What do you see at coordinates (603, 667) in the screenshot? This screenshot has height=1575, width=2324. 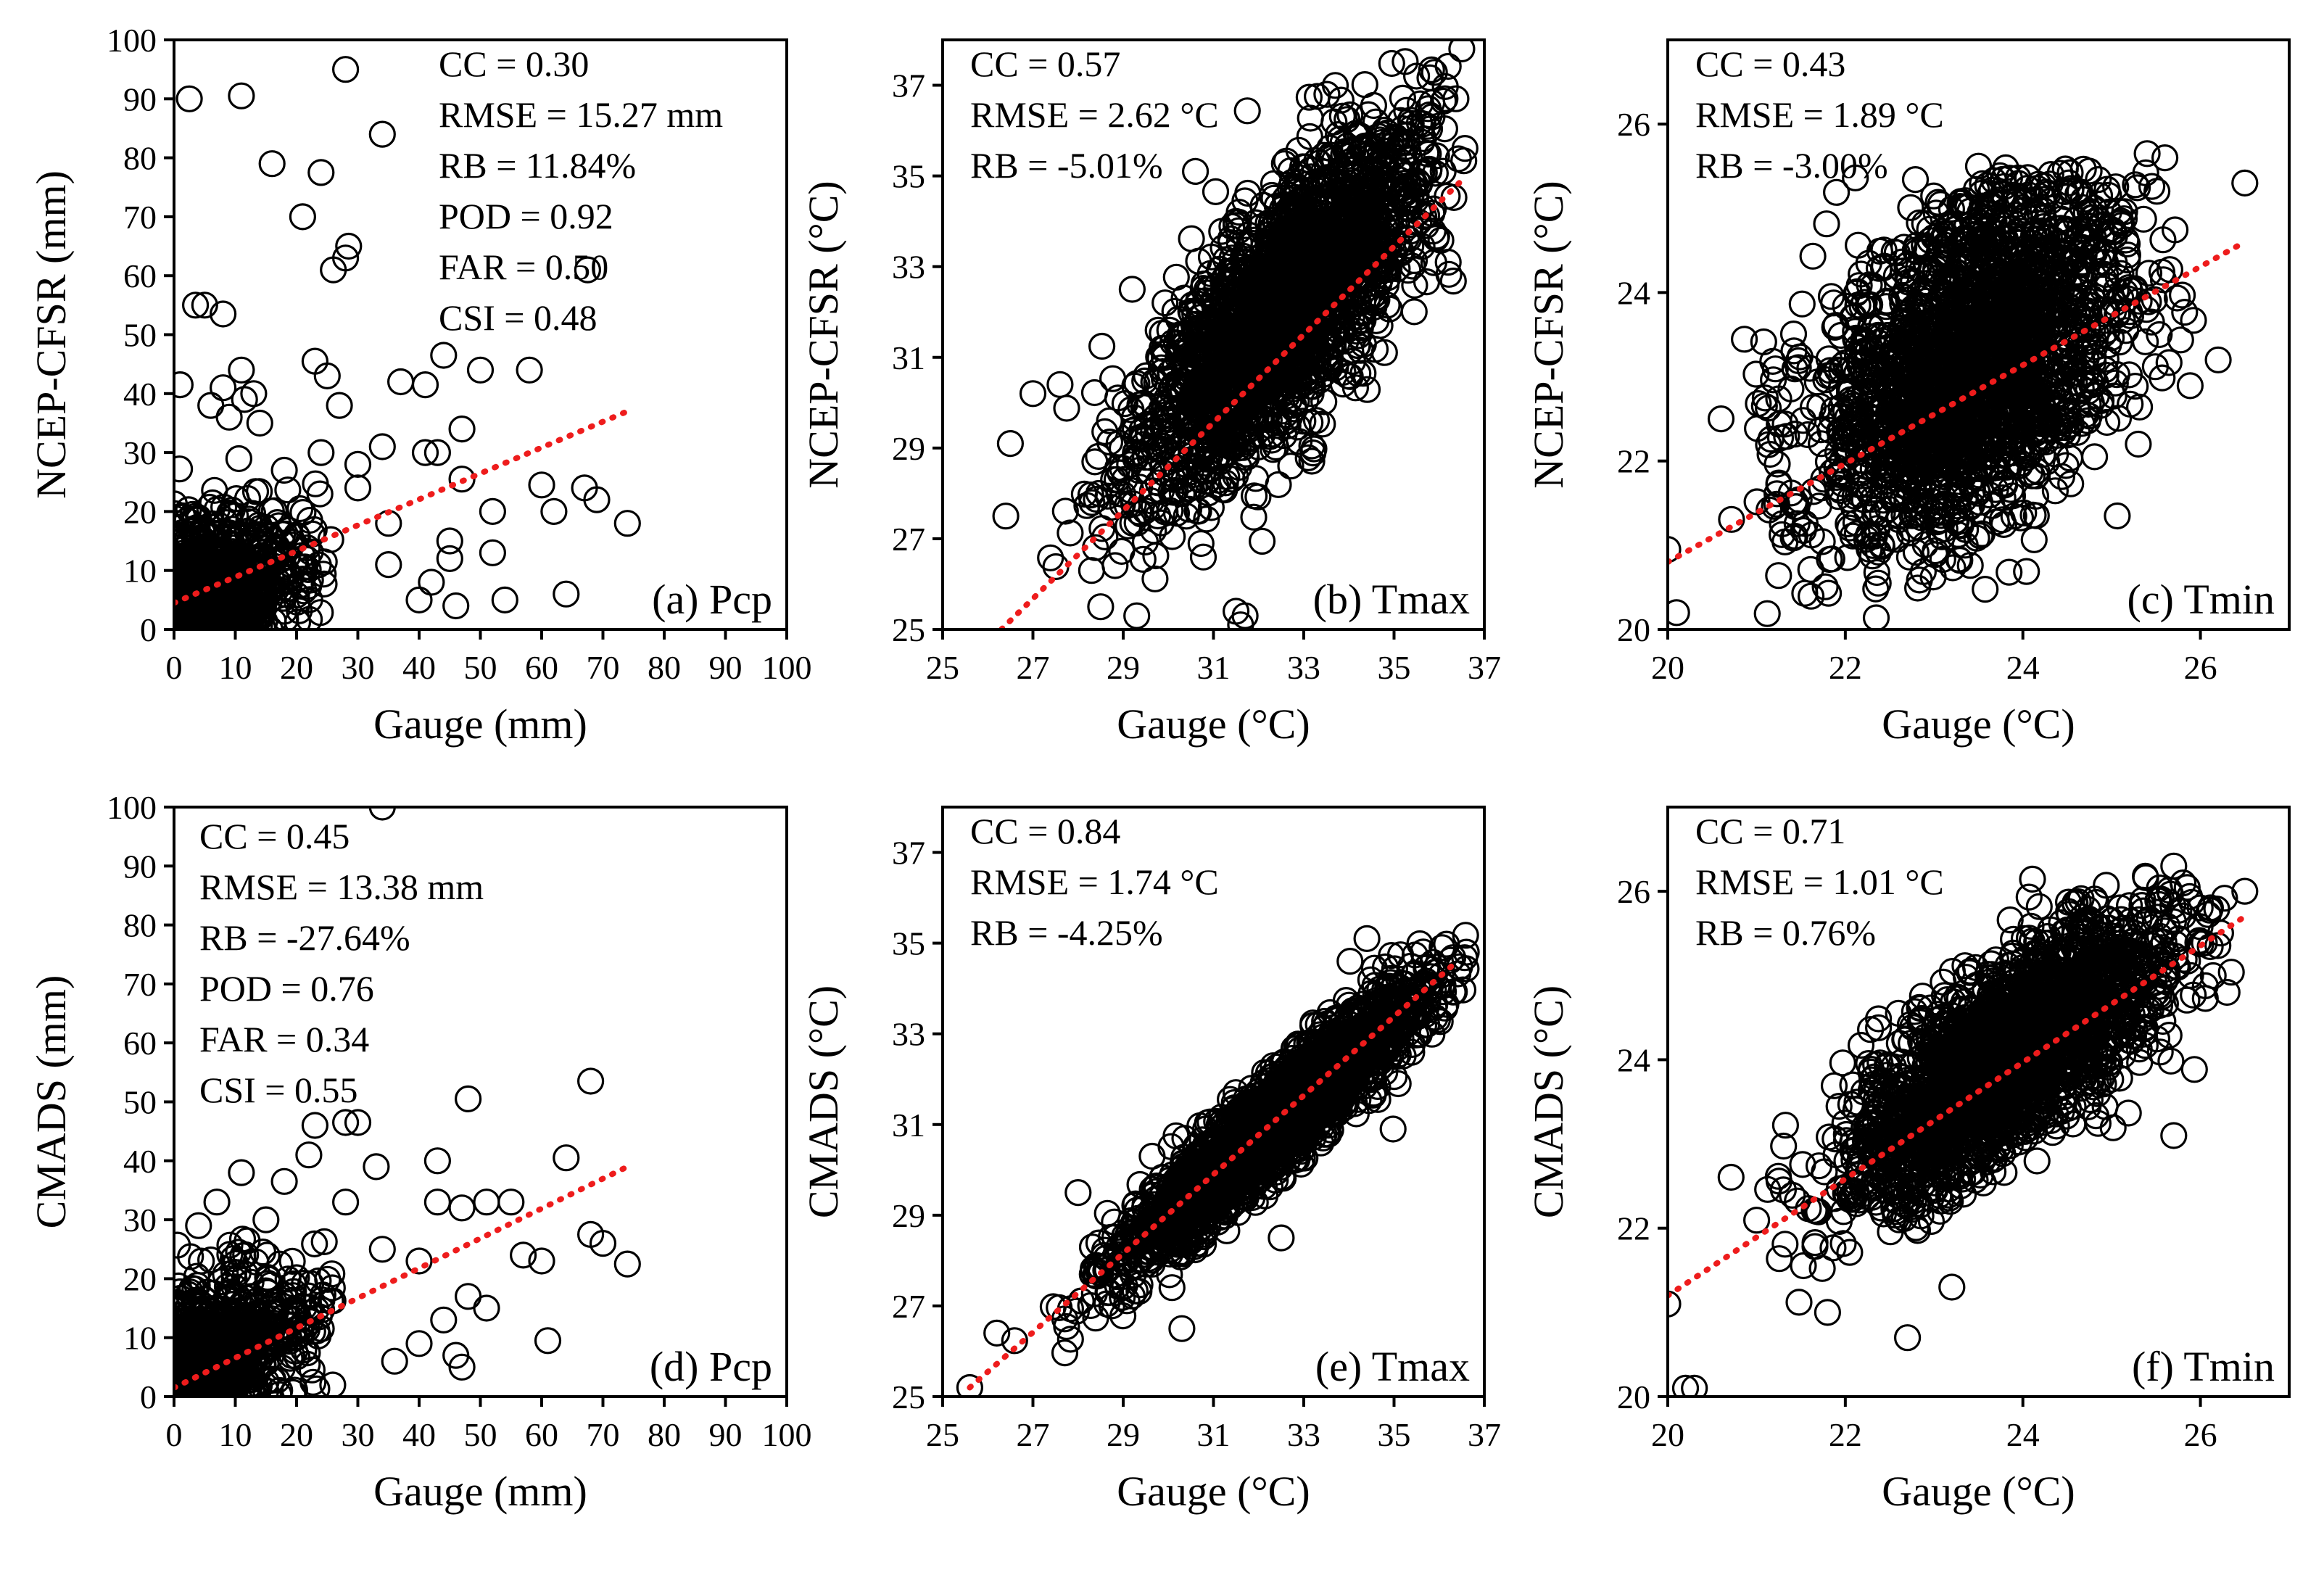 I see `x-tick-label: 70` at bounding box center [603, 667].